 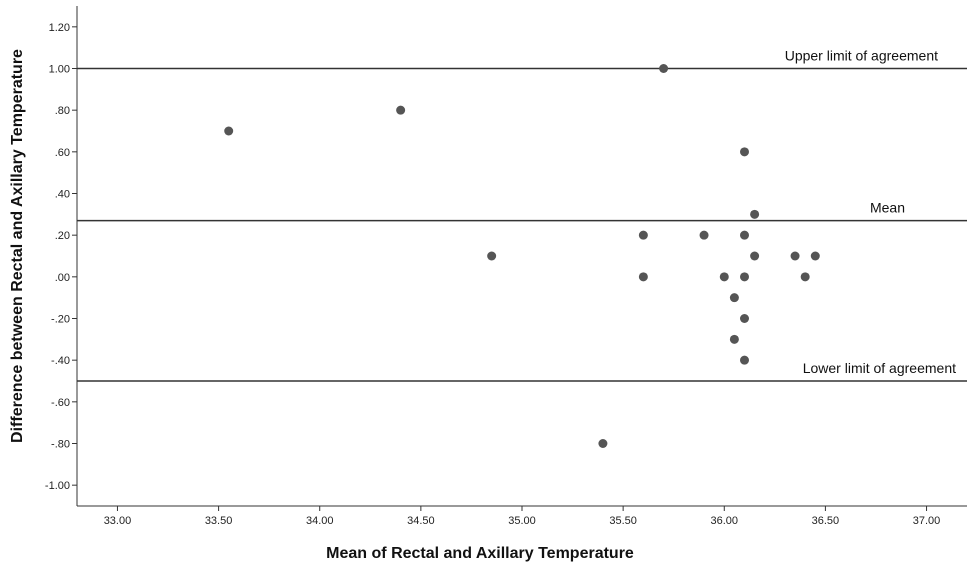 I want to click on y-tick-label: .60, so click(x=62, y=153).